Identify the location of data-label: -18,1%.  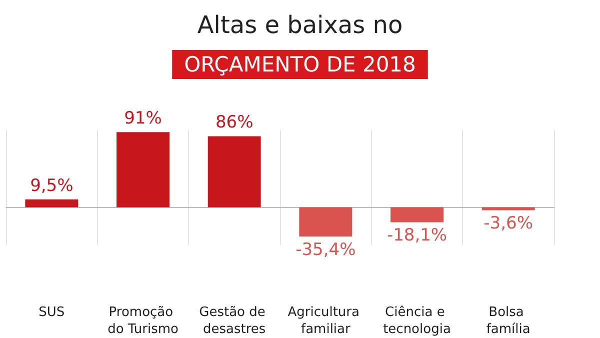
(417, 236).